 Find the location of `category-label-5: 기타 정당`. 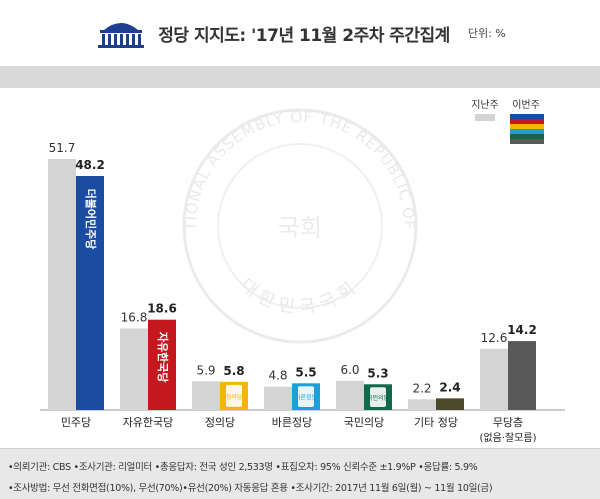

category-label-5: 기타 정당 is located at coordinates (436, 422).